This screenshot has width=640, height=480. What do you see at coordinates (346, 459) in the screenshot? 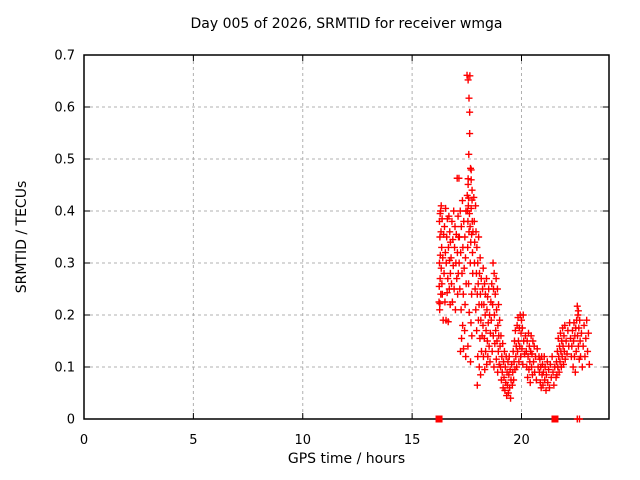
I see `x-axis-label: GPS time / hours` at bounding box center [346, 459].